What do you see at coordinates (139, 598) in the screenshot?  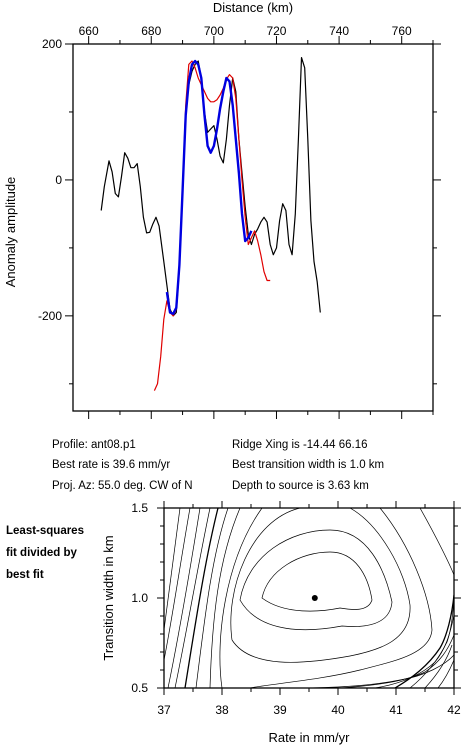 I see `y-tick-label: 1.0` at bounding box center [139, 598].